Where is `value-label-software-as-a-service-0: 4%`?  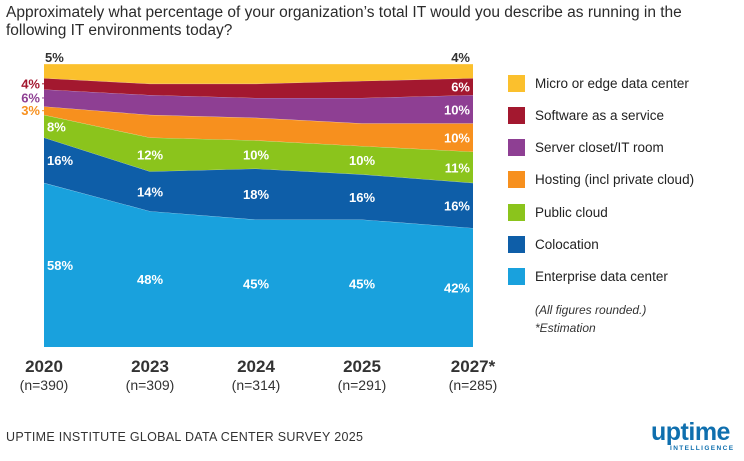
value-label-software-as-a-service-0: 4% is located at coordinates (30, 83).